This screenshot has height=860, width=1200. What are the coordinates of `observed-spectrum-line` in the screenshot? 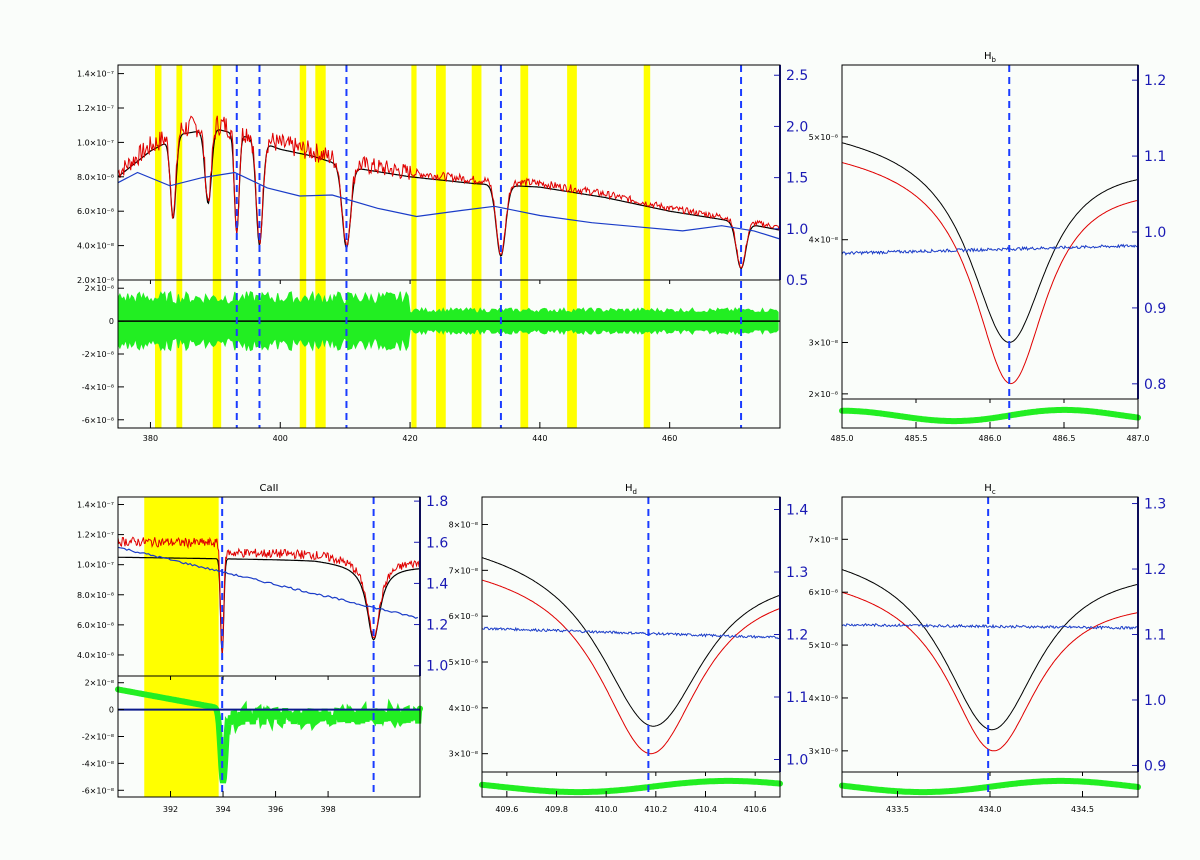 It's located at (449, 191).